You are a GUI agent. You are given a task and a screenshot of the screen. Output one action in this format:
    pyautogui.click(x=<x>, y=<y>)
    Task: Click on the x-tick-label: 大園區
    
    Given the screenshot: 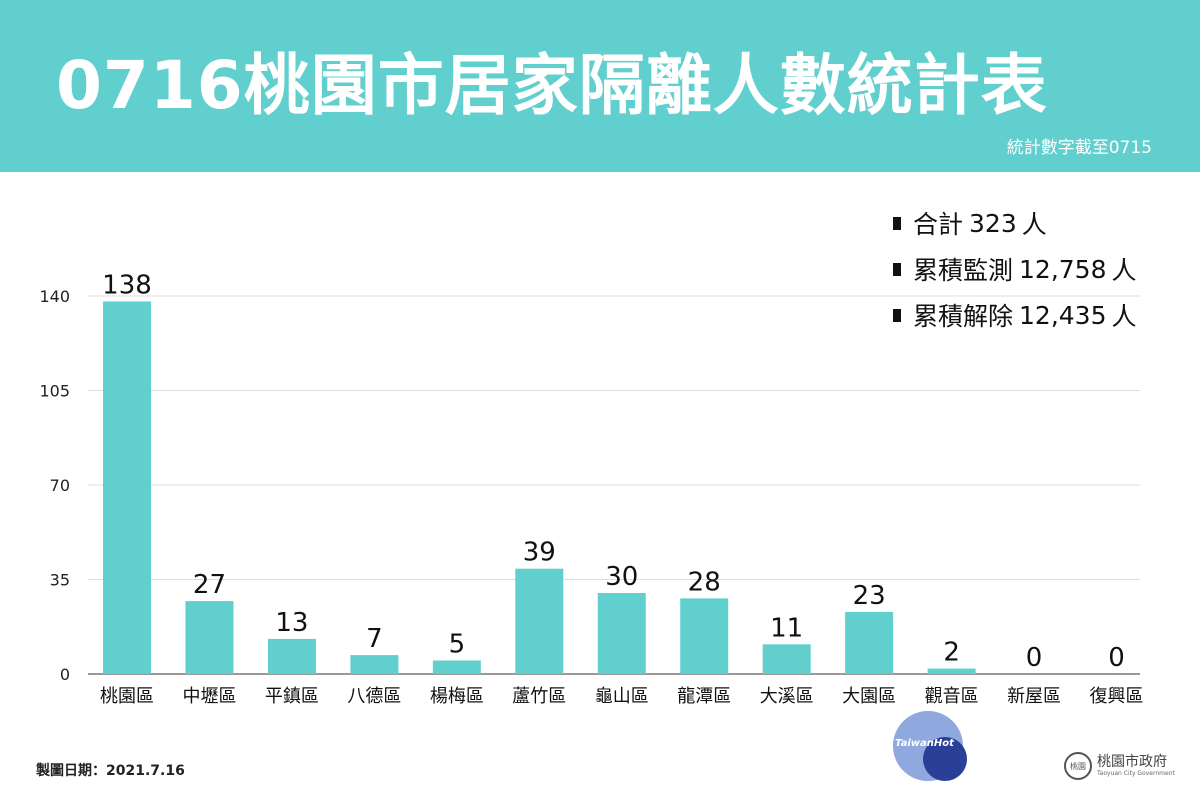 What is the action you would take?
    pyautogui.click(x=869, y=696)
    